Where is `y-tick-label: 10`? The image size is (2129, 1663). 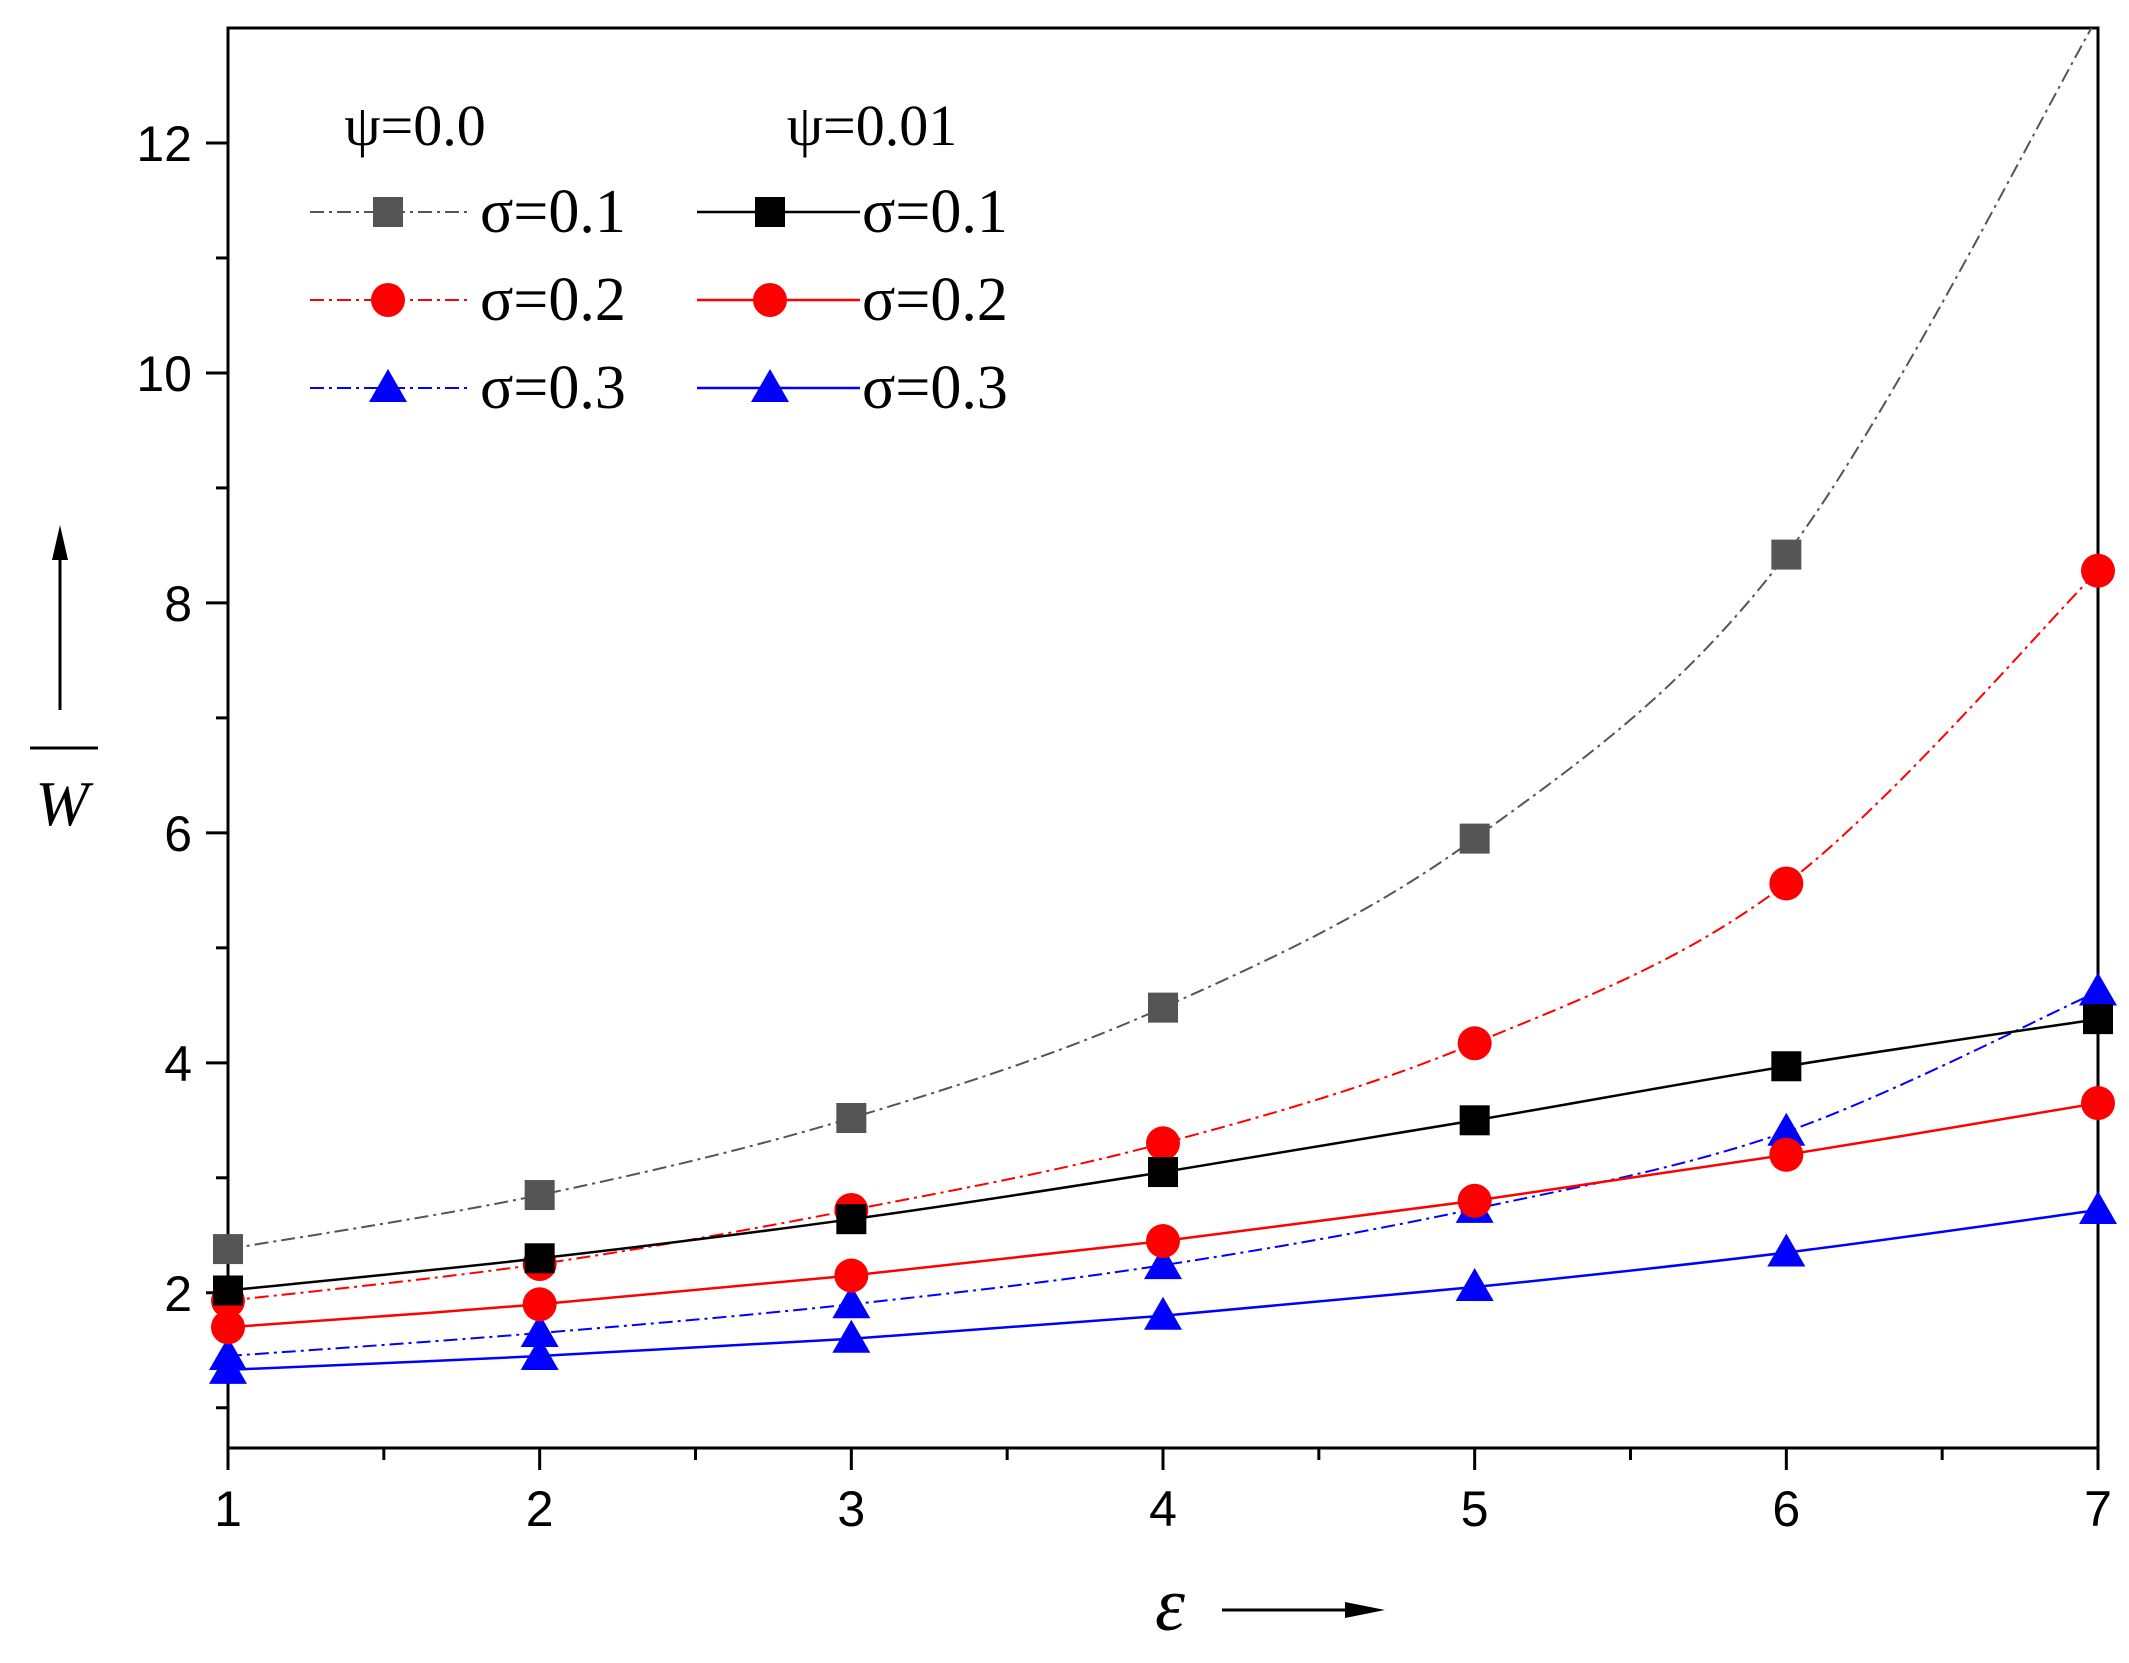
y-tick-label: 10 is located at coordinates (164, 374).